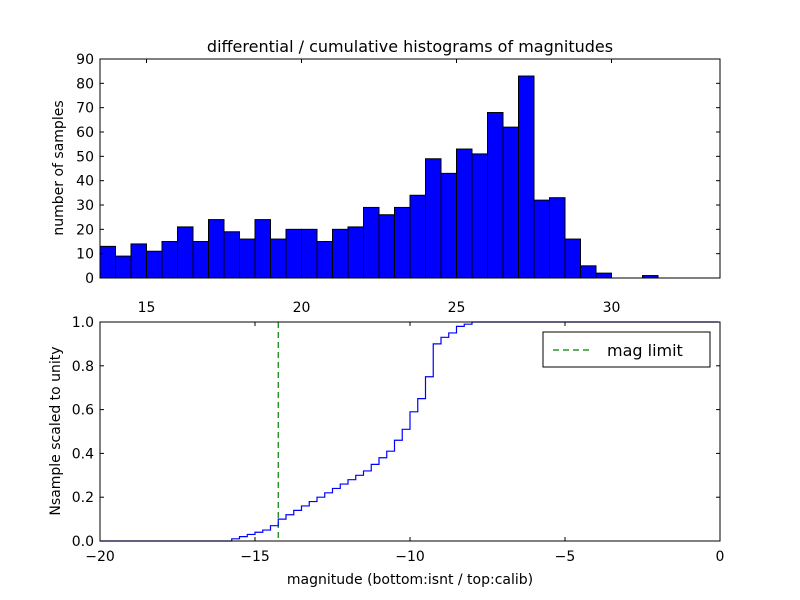  Describe the element at coordinates (83, 367) in the screenshot. I see `cumulative-y-tick-label: 0.8` at that location.